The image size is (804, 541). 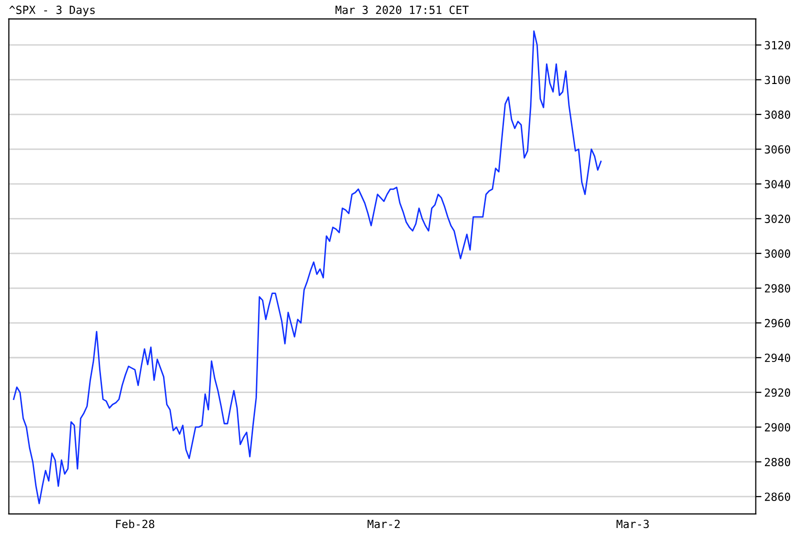 I want to click on chart-subtitle: Mar 3 2020 17:51 CET, so click(x=402, y=10).